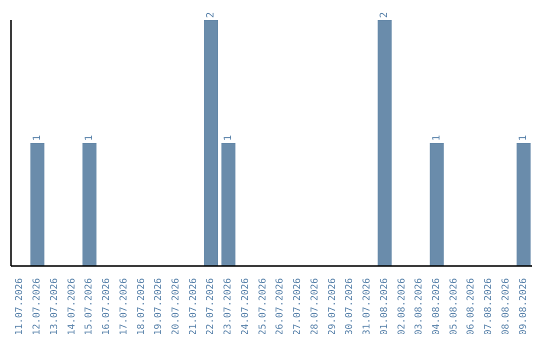 This screenshot has height=340, width=540. I want to click on x-tick-label: 16.07.2026, so click(106, 307).